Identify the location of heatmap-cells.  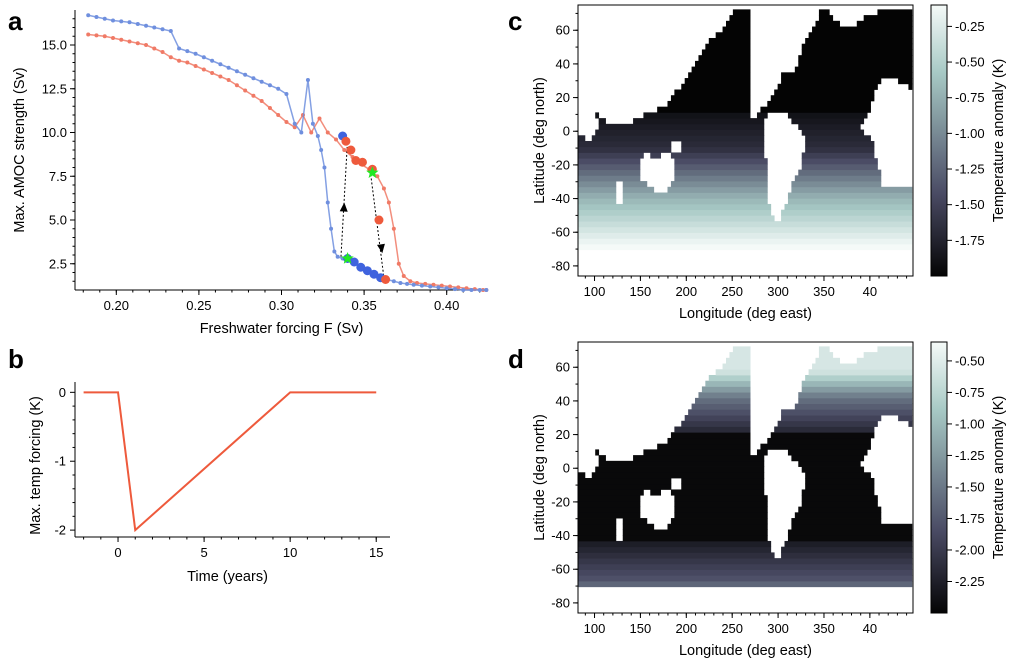
(745, 467).